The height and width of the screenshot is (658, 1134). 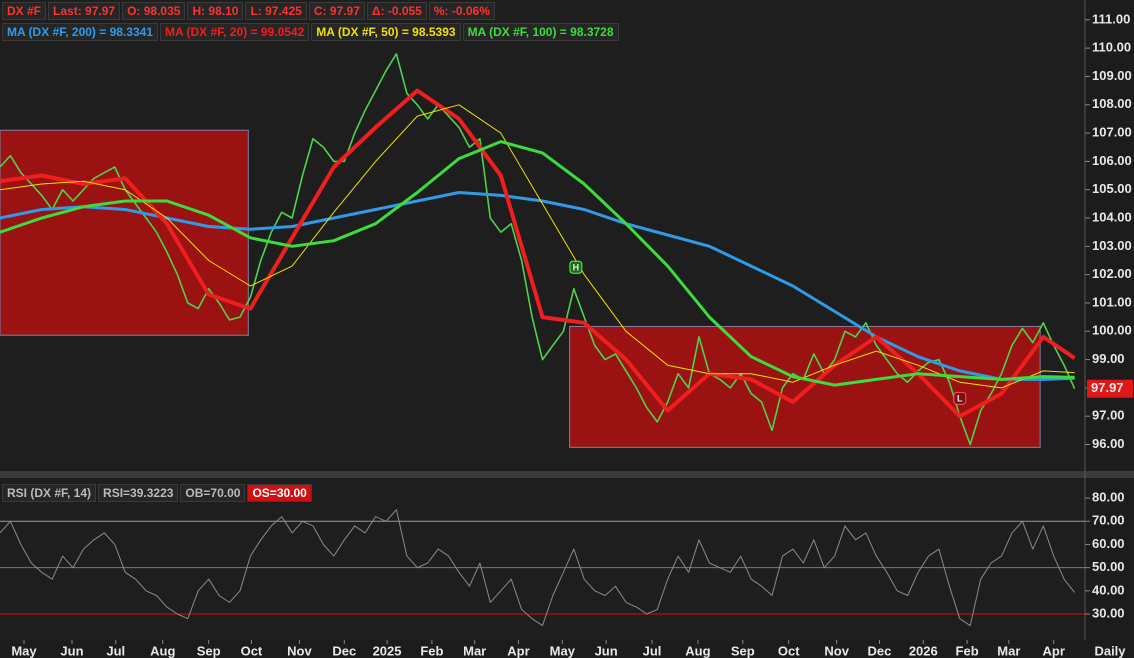 What do you see at coordinates (80, 32) in the screenshot?
I see `ma-legend-item: MA (DX #F, 200) = 98.3341` at bounding box center [80, 32].